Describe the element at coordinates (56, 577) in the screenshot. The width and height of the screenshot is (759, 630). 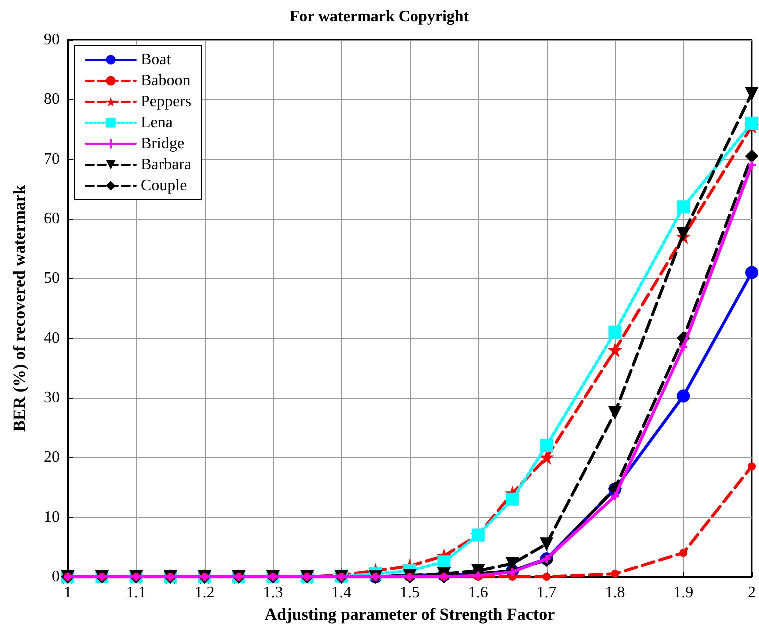
I see `y-tick-label: 0` at that location.